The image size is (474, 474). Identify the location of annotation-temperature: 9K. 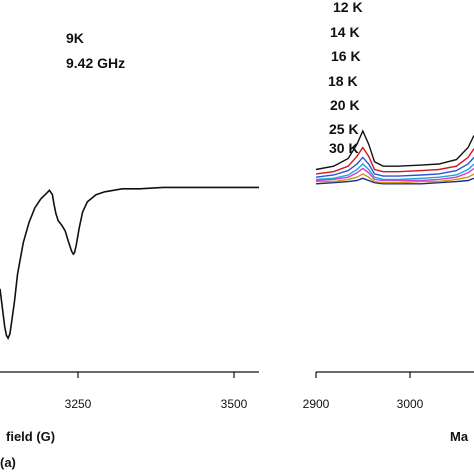
(75, 38).